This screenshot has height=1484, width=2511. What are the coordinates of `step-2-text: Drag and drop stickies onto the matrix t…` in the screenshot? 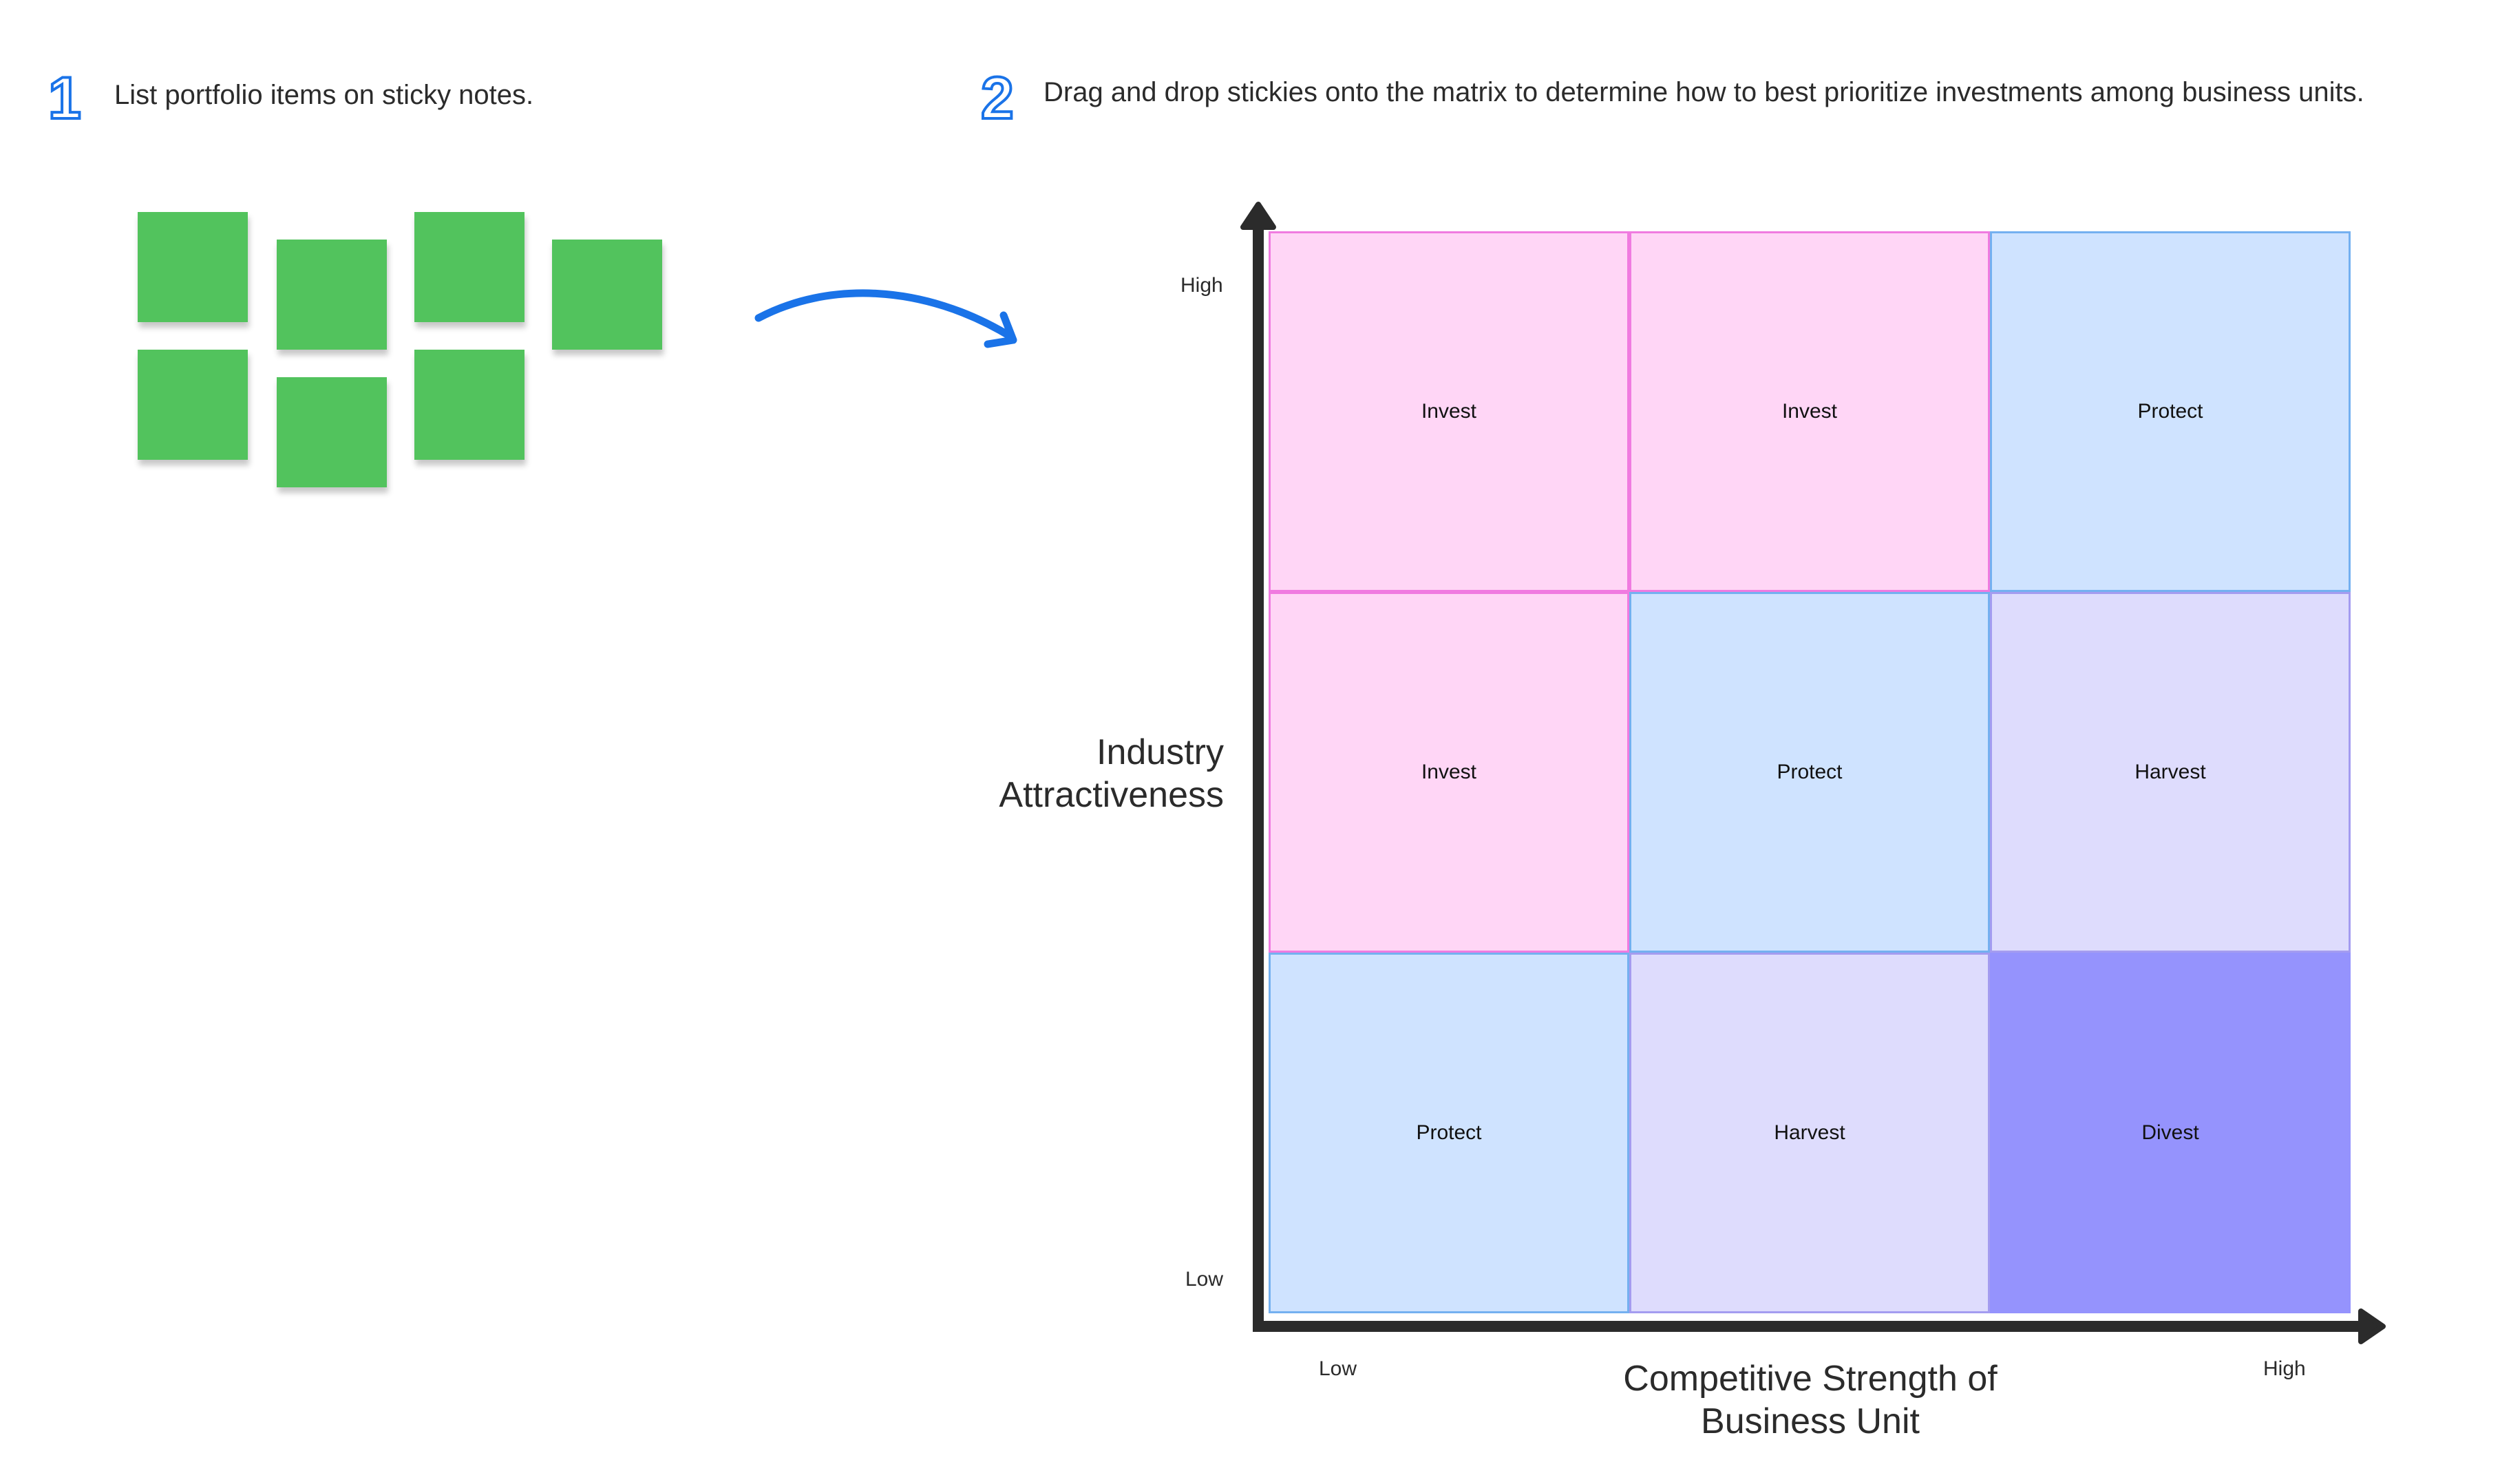 It's located at (1704, 92).